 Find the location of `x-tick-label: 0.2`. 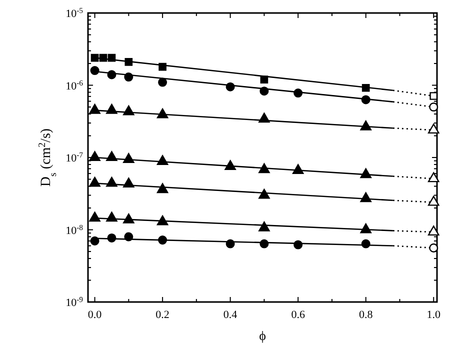

x-tick-label: 0.2 is located at coordinates (163, 315).